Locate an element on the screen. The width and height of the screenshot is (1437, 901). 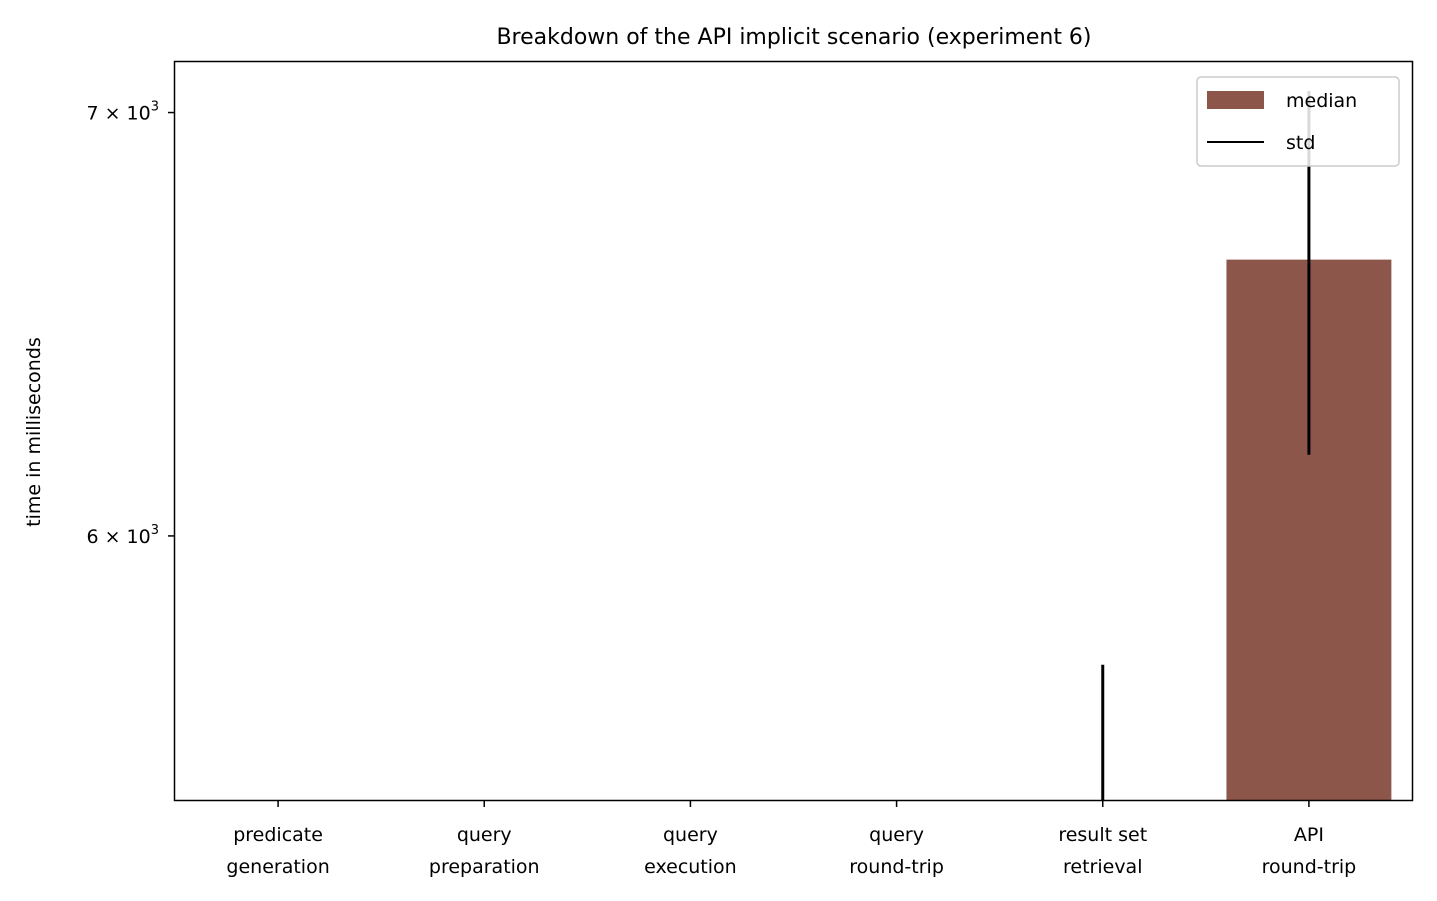
x-tick-label: result set is located at coordinates (1102, 835).